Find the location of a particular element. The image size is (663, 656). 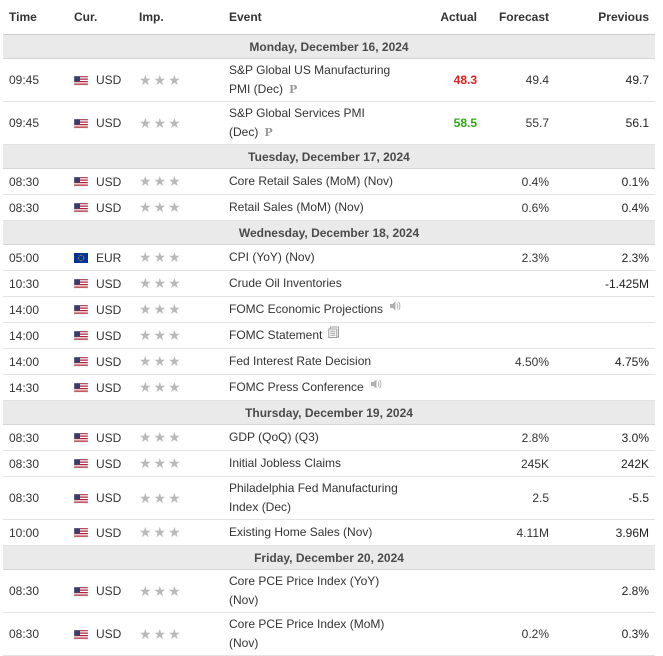

event-name-cell: GDP (QoQ) (Q3) is located at coordinates (318, 437).